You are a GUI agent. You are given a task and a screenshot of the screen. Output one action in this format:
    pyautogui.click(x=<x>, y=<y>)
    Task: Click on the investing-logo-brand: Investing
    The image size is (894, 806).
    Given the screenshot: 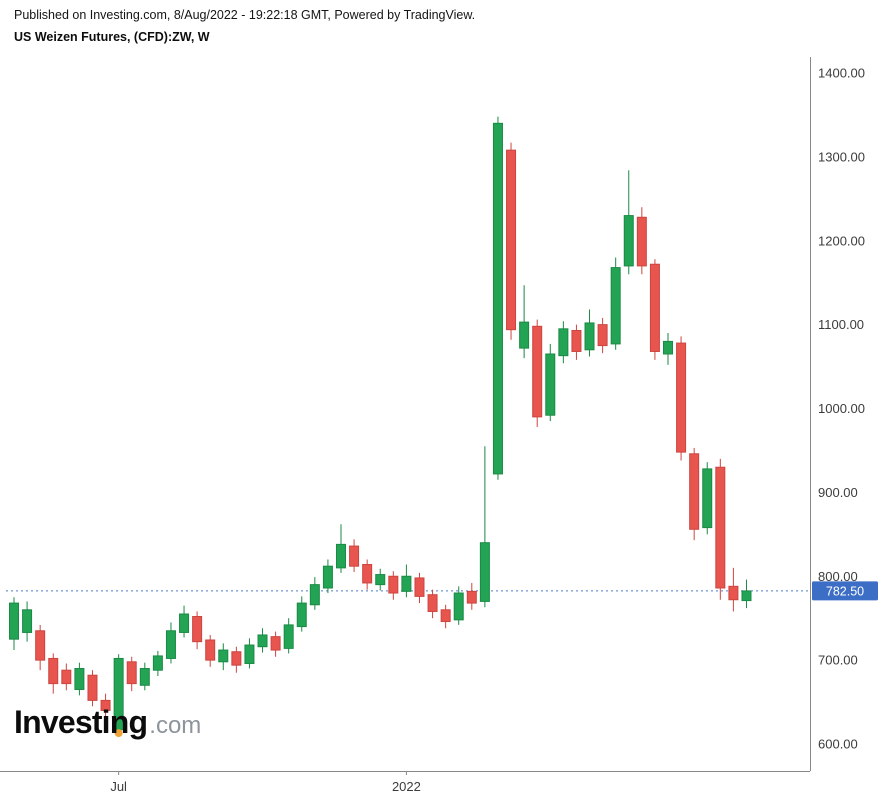 What is the action you would take?
    pyautogui.click(x=81, y=722)
    